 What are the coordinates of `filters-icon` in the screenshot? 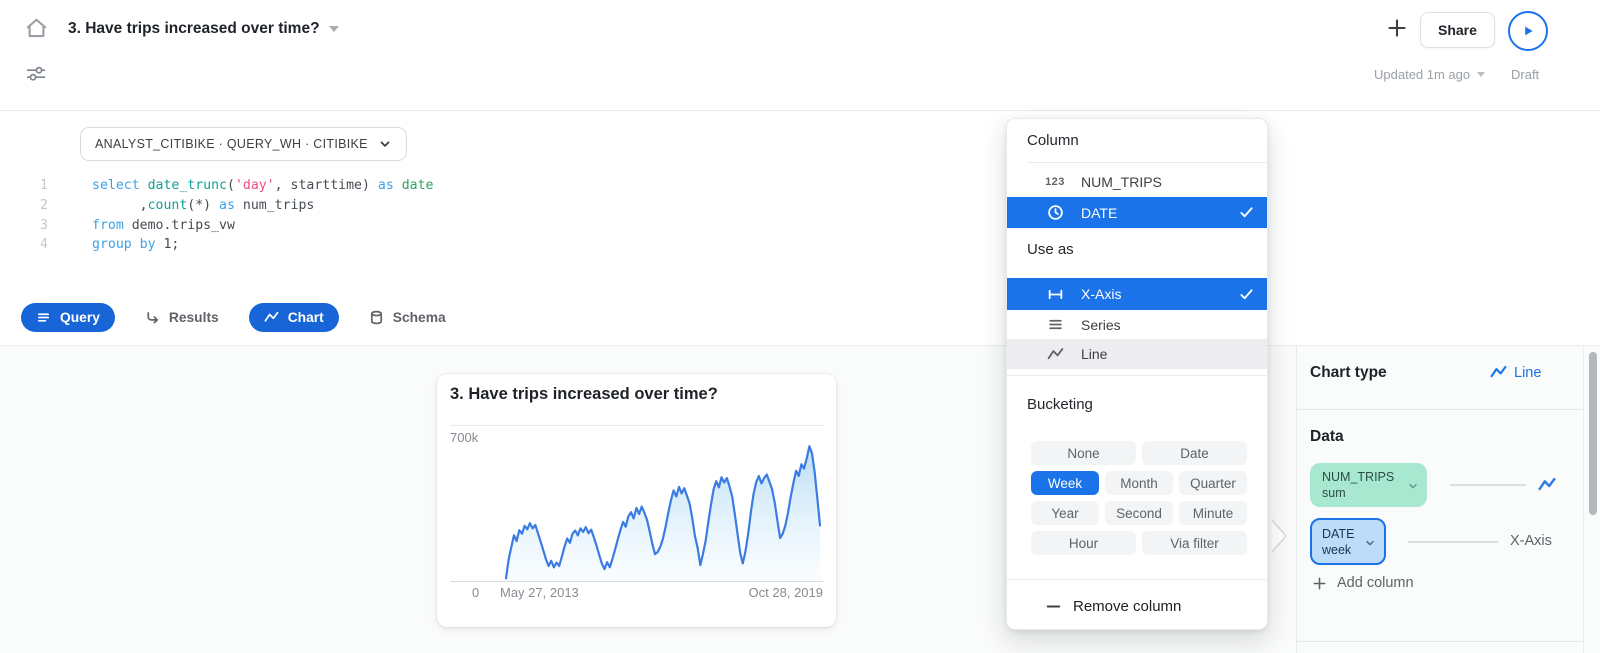 It's located at (36, 74).